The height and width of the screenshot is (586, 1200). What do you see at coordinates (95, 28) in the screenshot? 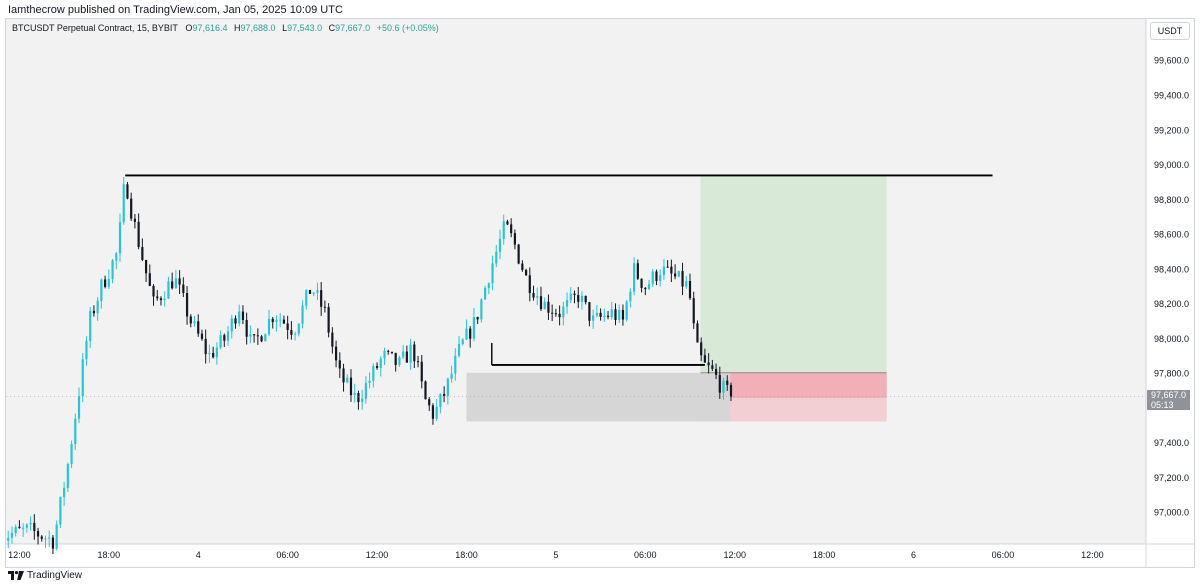
I see `symbol-label: BTCUSDT Perpetual Contract, 15, BYBIT` at bounding box center [95, 28].